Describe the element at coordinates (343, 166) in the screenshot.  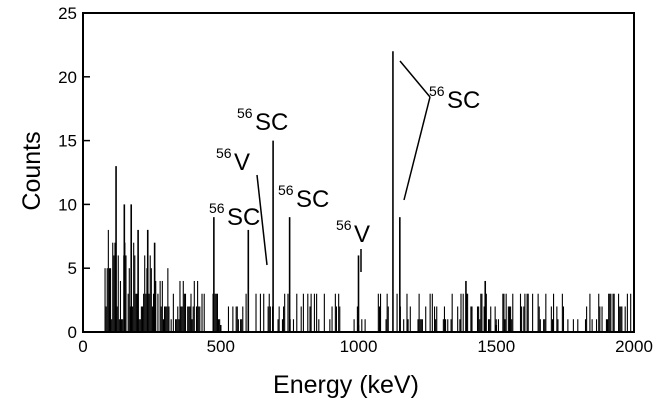
I see `annotation-lines` at that location.